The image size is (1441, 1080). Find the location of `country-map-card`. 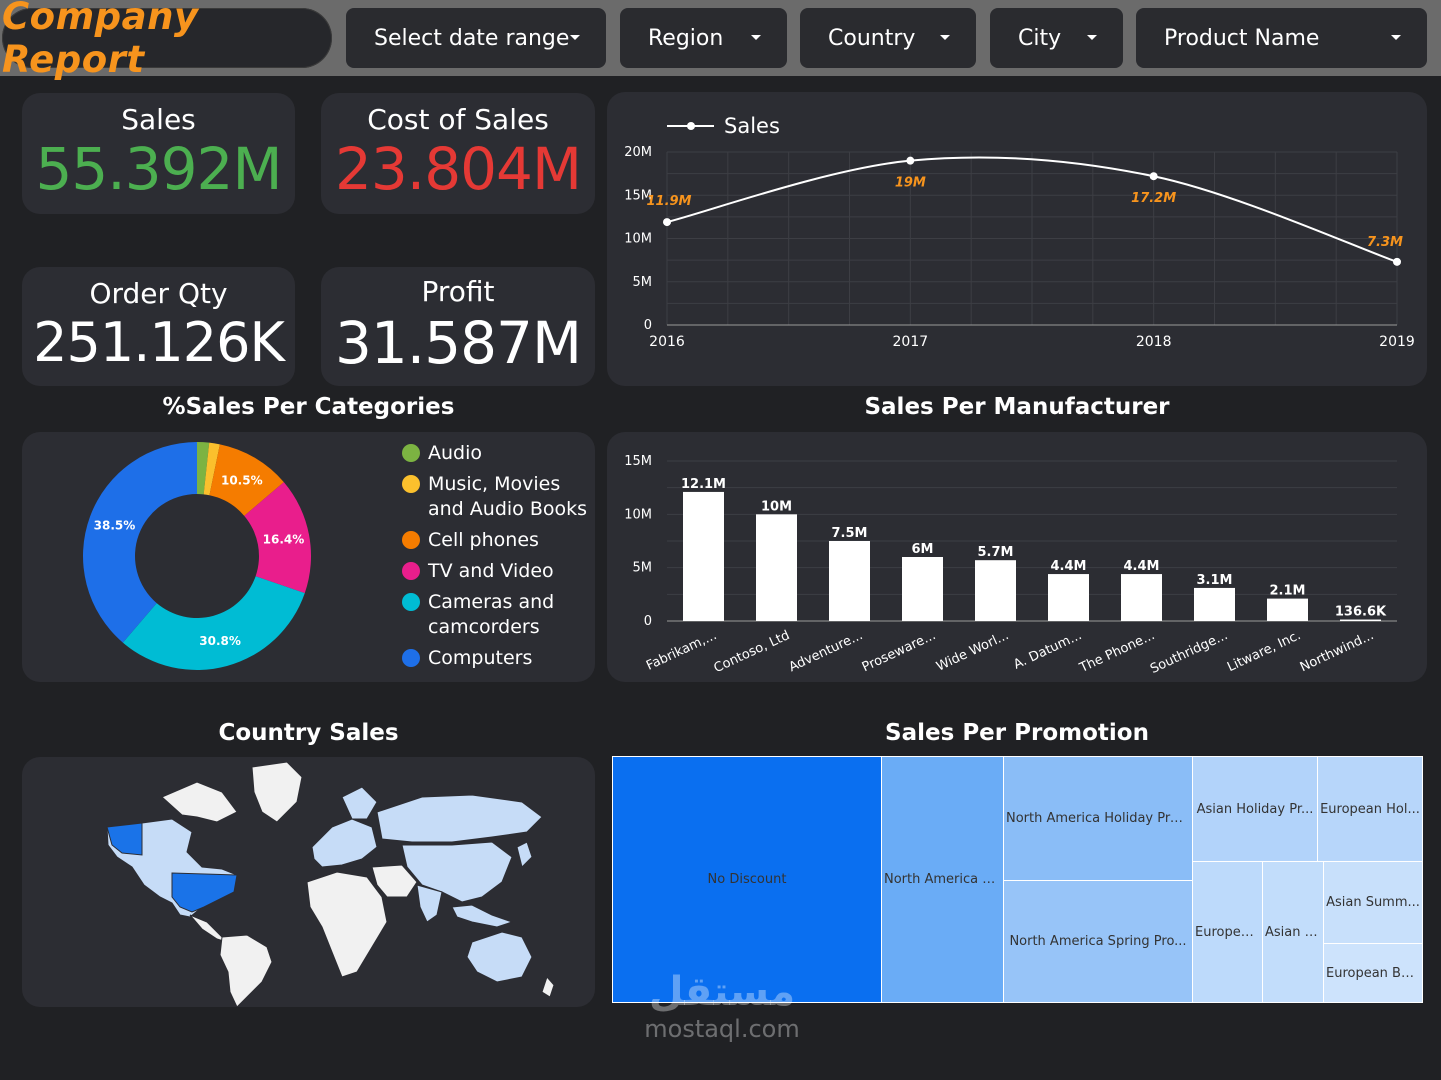

country-map-card is located at coordinates (308, 882).